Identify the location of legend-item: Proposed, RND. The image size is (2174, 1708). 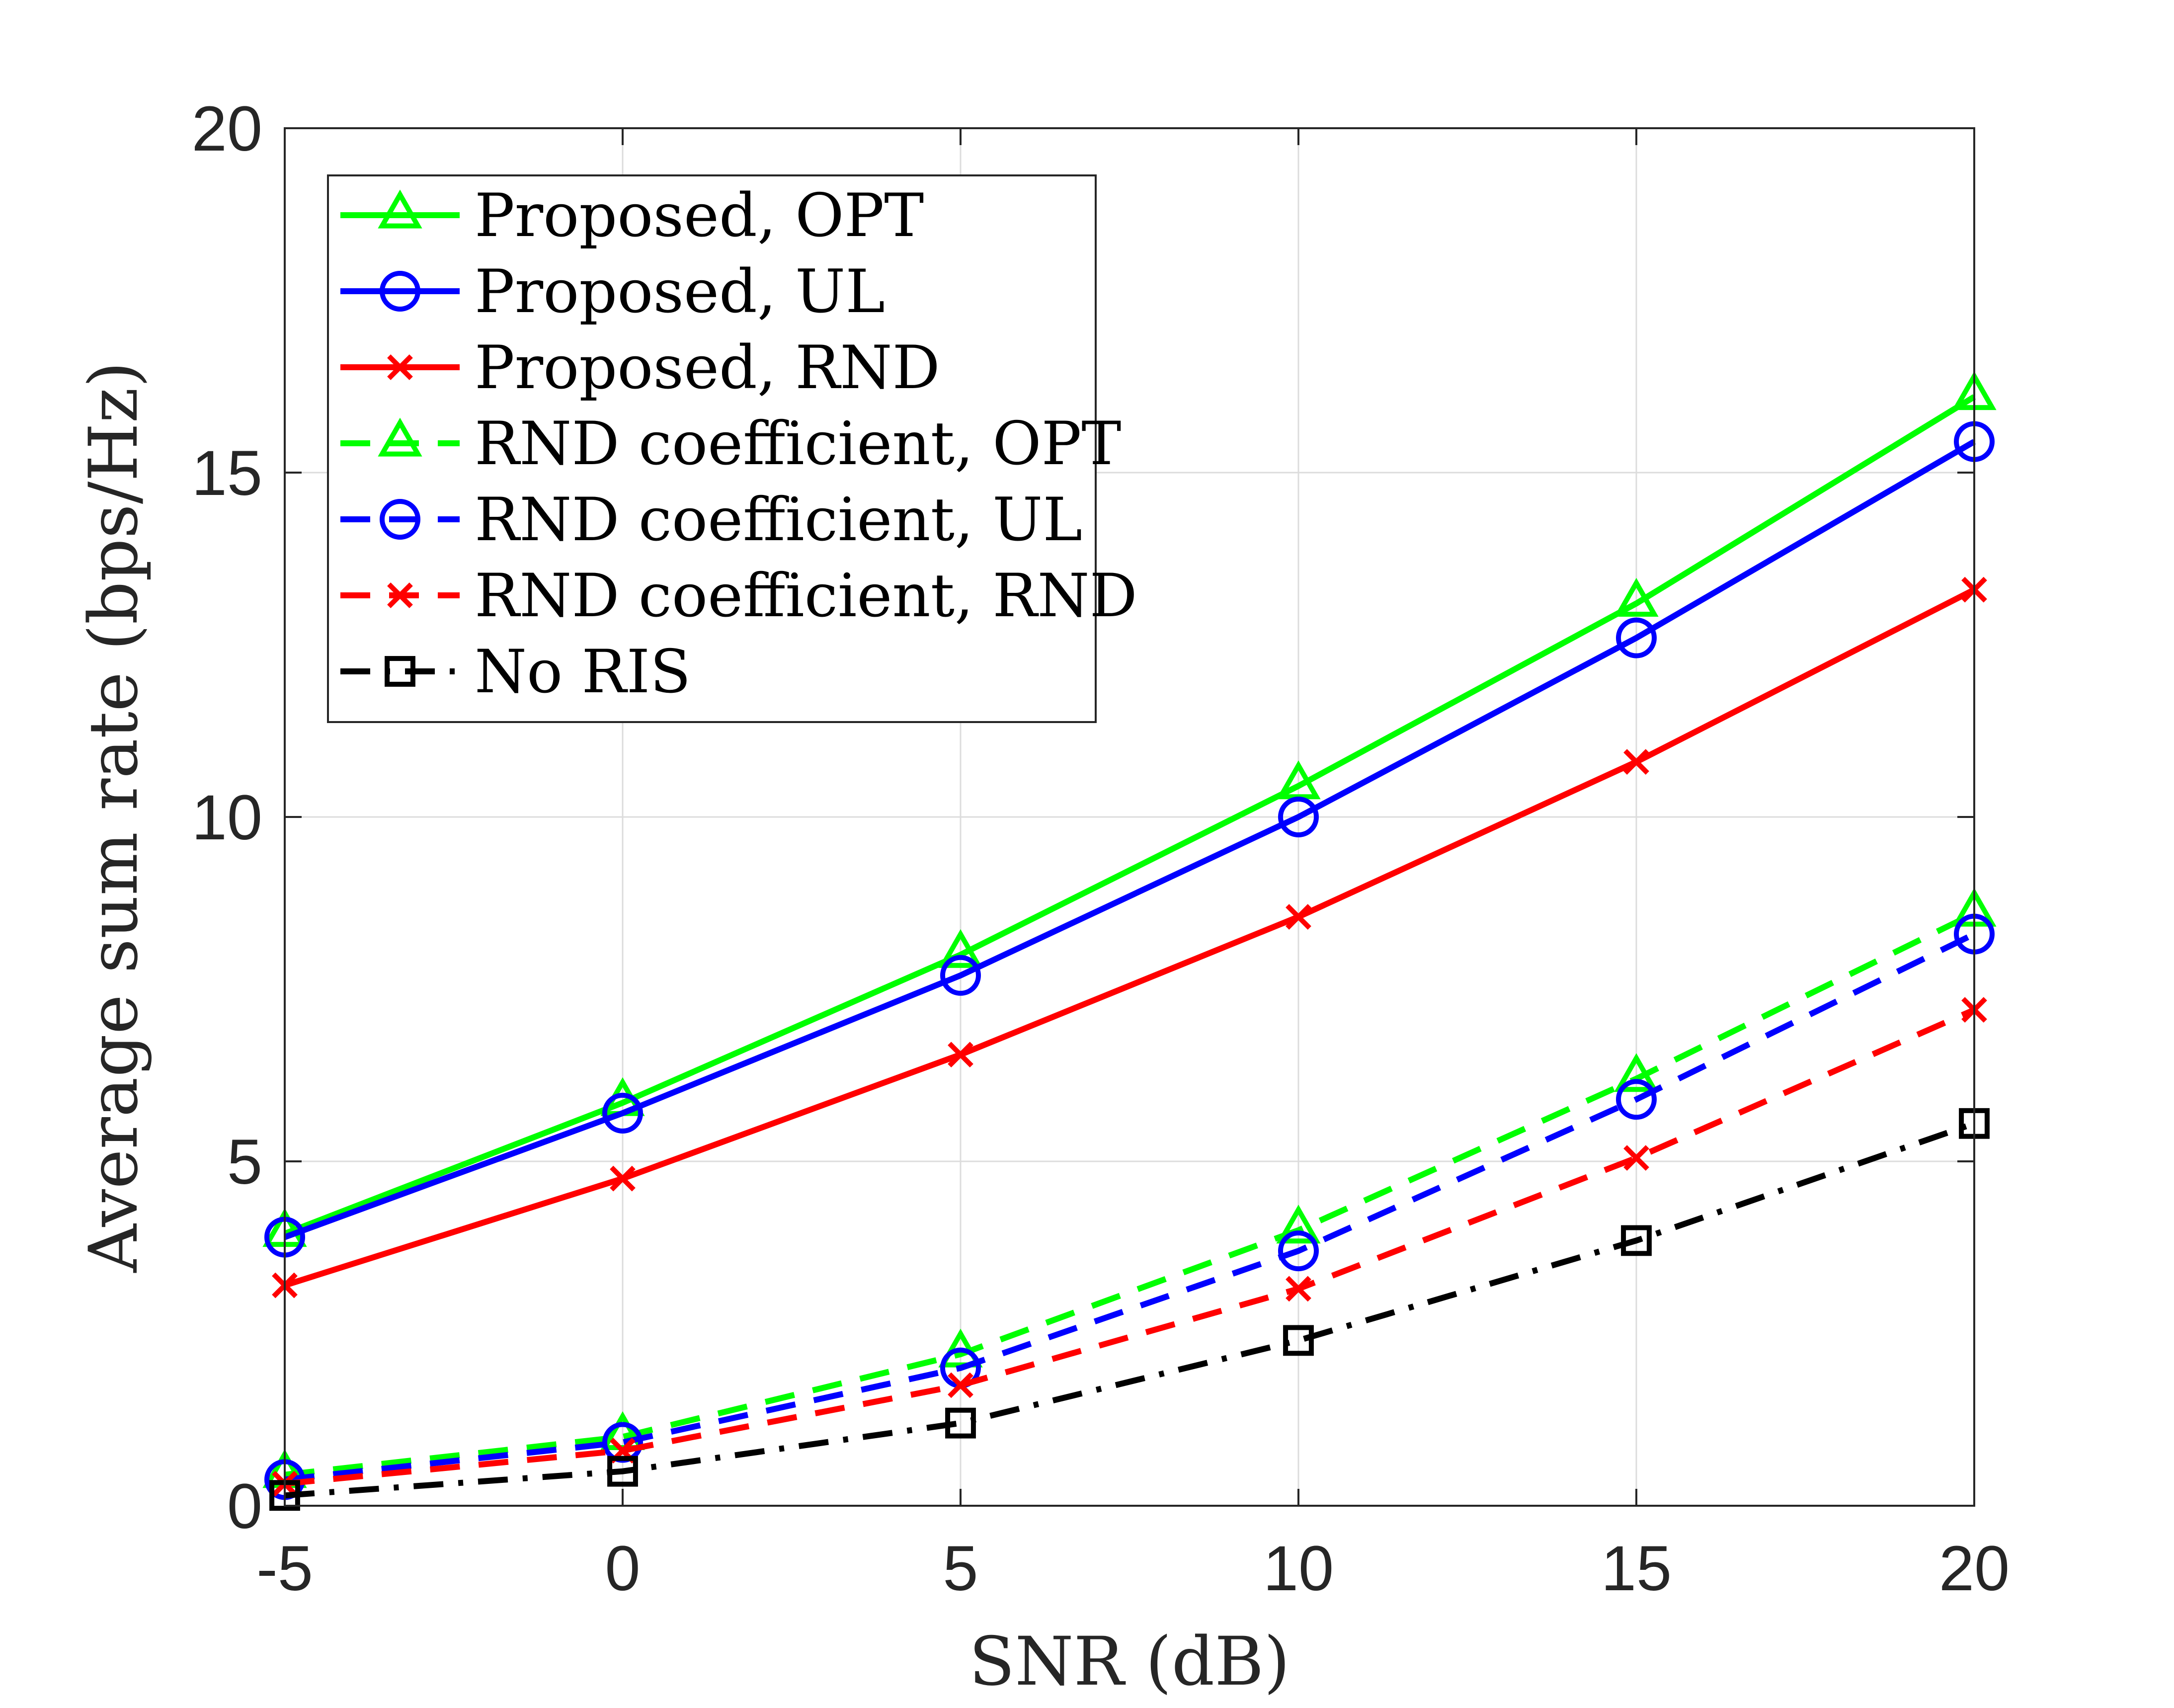
(640, 368).